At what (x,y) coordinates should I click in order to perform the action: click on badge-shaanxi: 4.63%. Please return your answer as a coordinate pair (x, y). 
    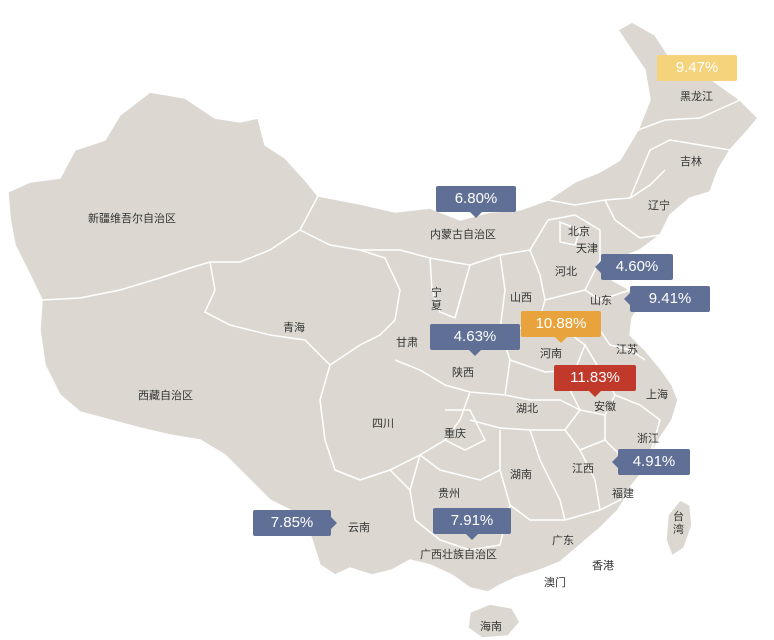
    Looking at the image, I should click on (475, 340).